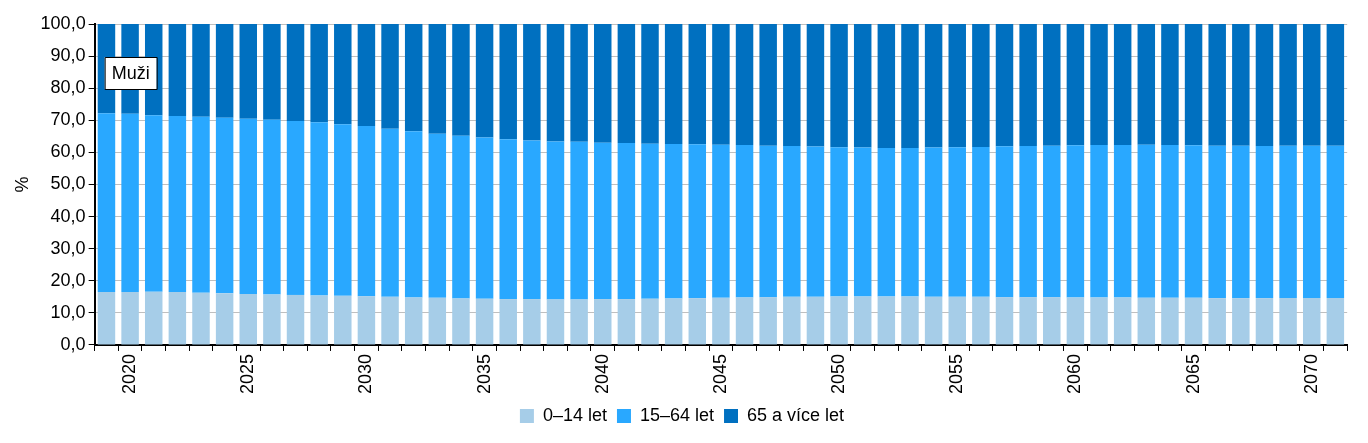 The width and height of the screenshot is (1368, 443). I want to click on x-tick-label: 2025, so click(247, 373).